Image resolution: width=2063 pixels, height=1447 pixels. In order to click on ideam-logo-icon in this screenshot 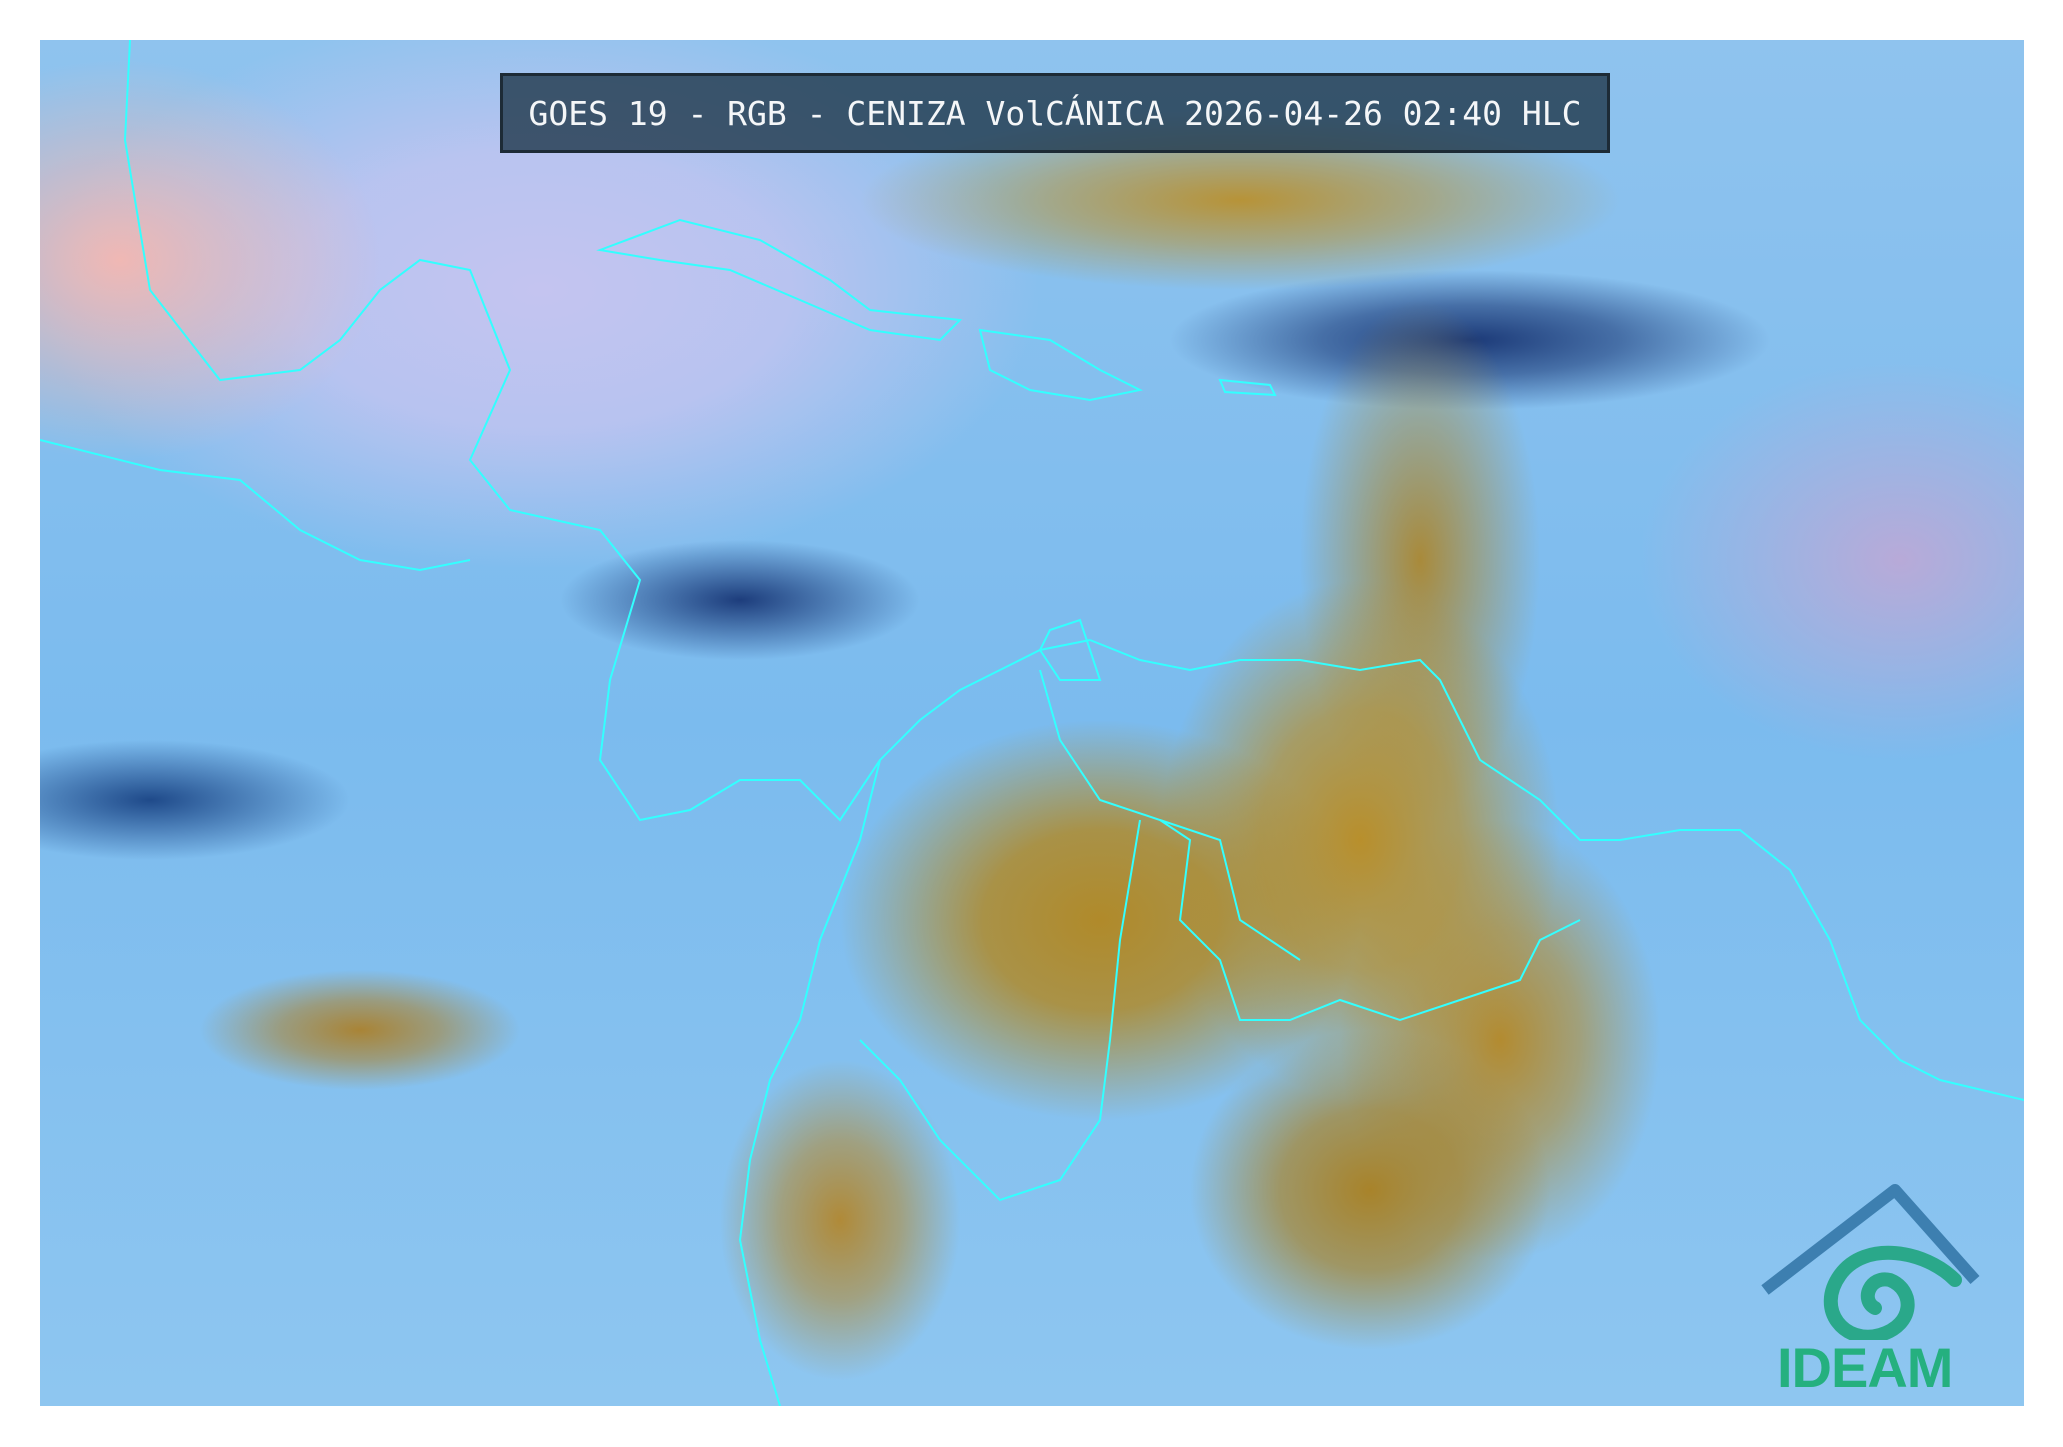, I will do `click(1870, 1264)`.